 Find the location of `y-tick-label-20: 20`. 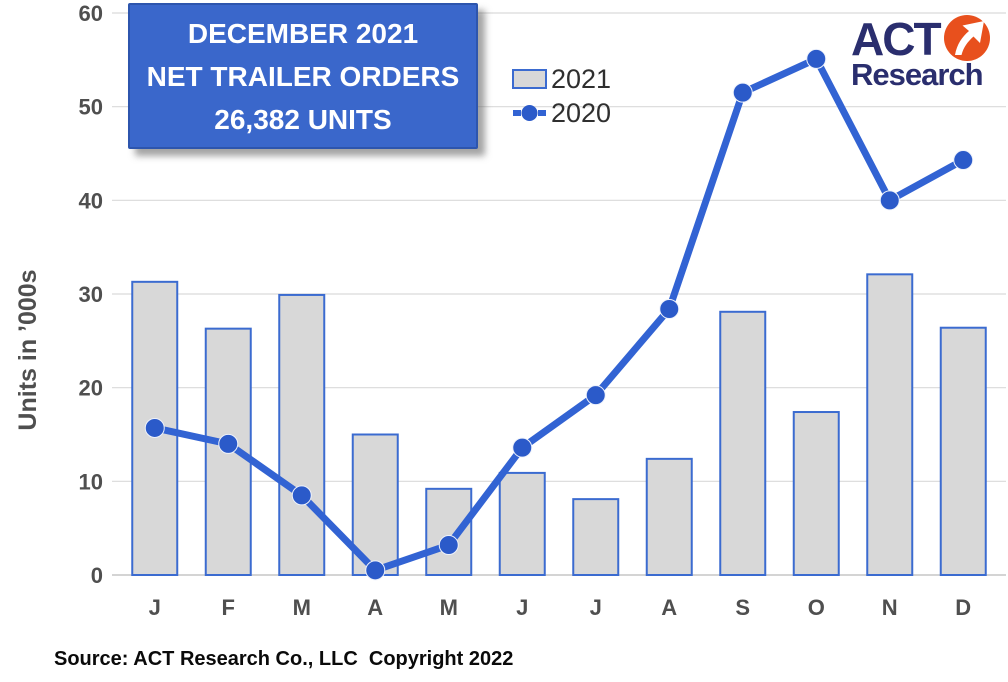

y-tick-label-20: 20 is located at coordinates (91, 388).